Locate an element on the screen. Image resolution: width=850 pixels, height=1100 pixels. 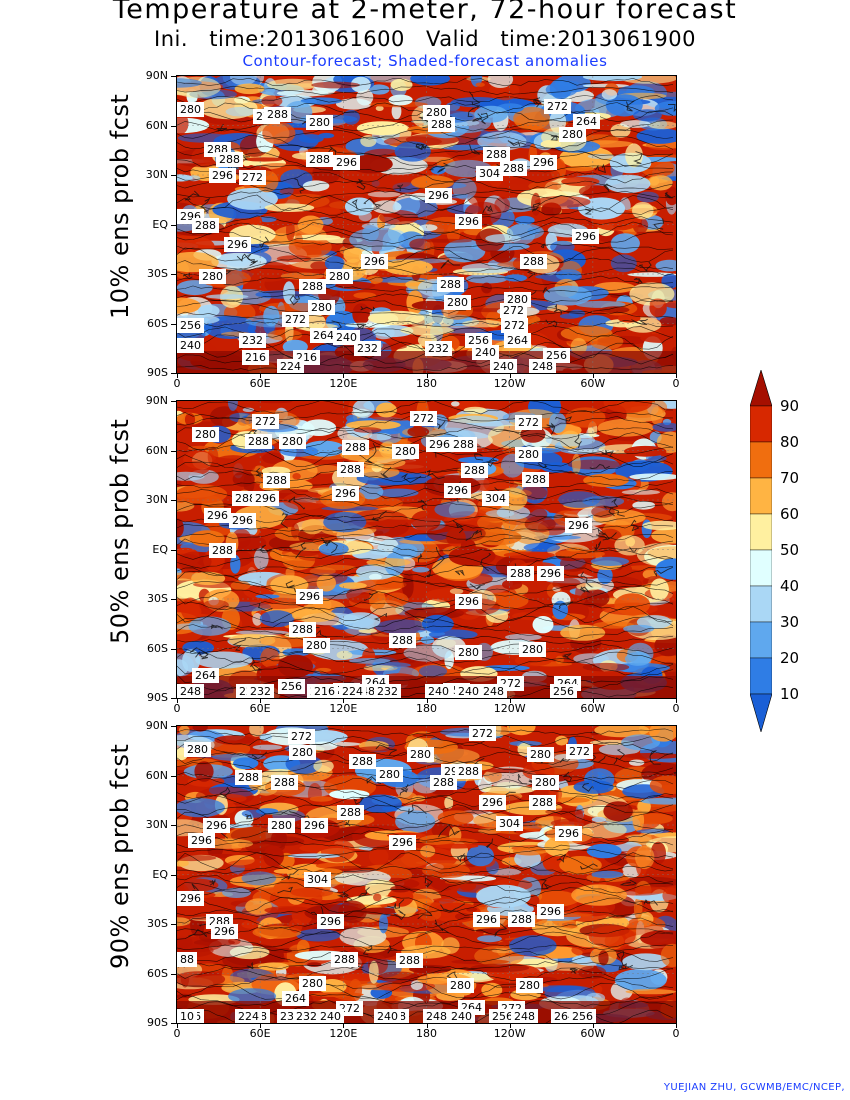
colorbar-tick-label: 50 is located at coordinates (790, 550).